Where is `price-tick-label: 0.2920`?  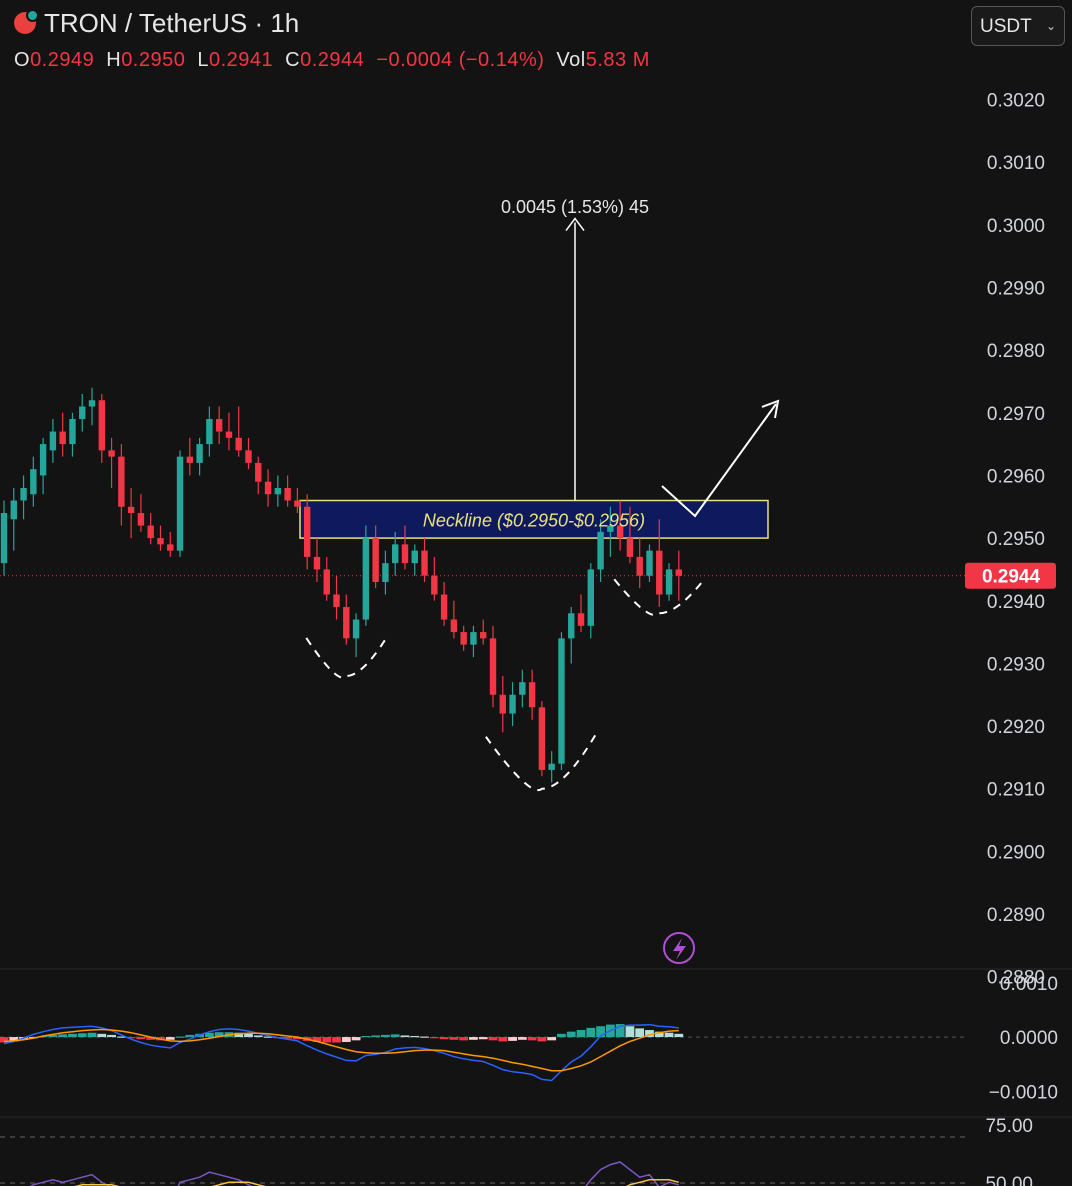 price-tick-label: 0.2920 is located at coordinates (1016, 727).